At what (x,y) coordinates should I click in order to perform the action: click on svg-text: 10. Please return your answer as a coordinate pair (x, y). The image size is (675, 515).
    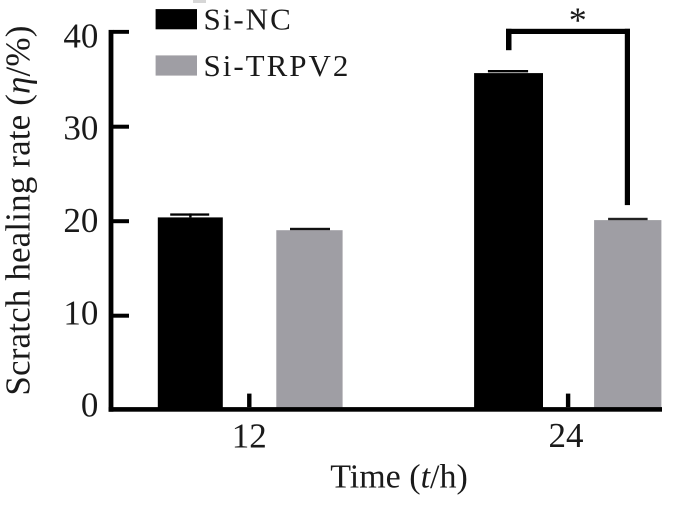
    Looking at the image, I should click on (80, 312).